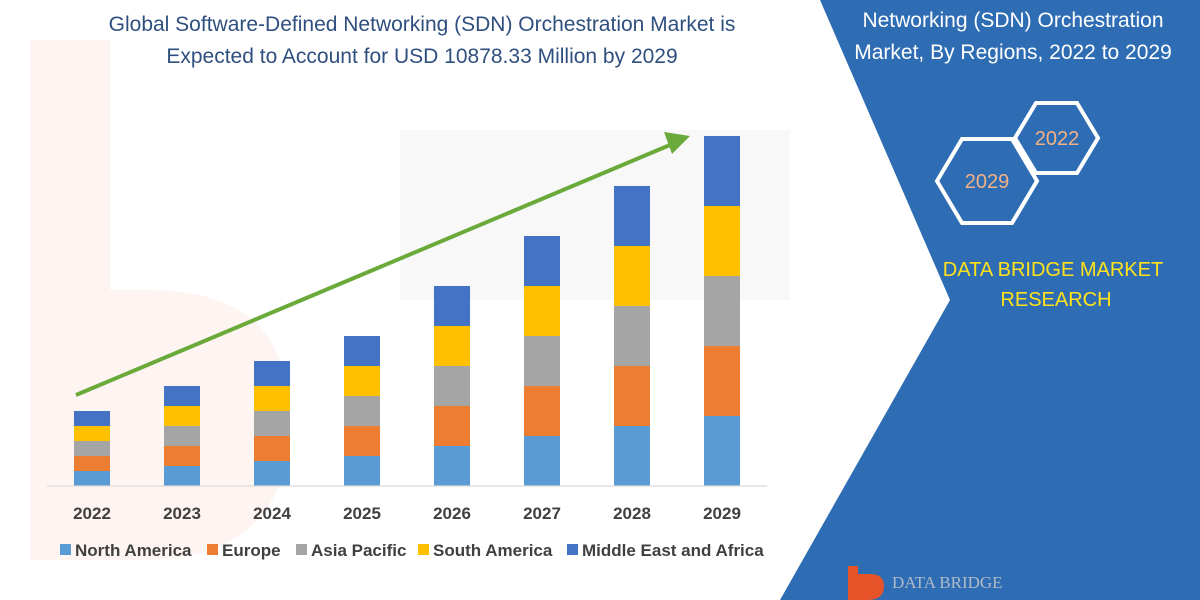  Describe the element at coordinates (251, 550) in the screenshot. I see `legend-label: Europe` at that location.